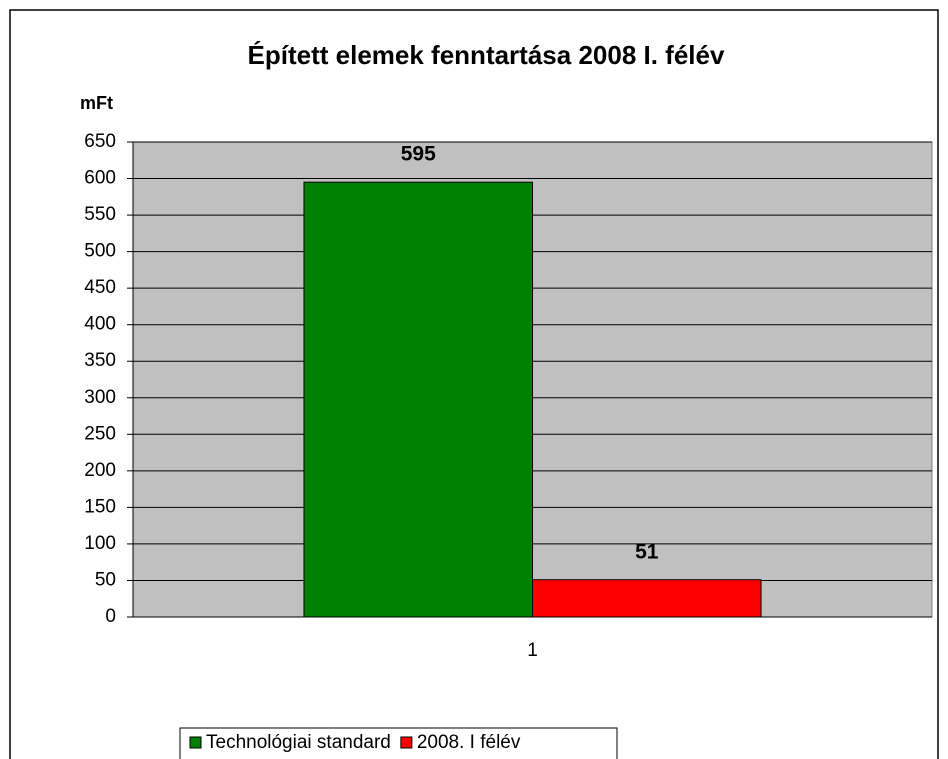 The height and width of the screenshot is (759, 948). I want to click on y-tick-label: 350, so click(100, 360).